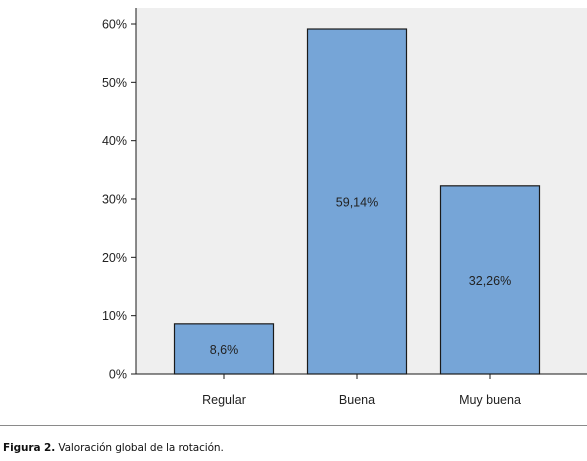 This screenshot has height=461, width=587. I want to click on y-tick-label: 40%, so click(114, 141).